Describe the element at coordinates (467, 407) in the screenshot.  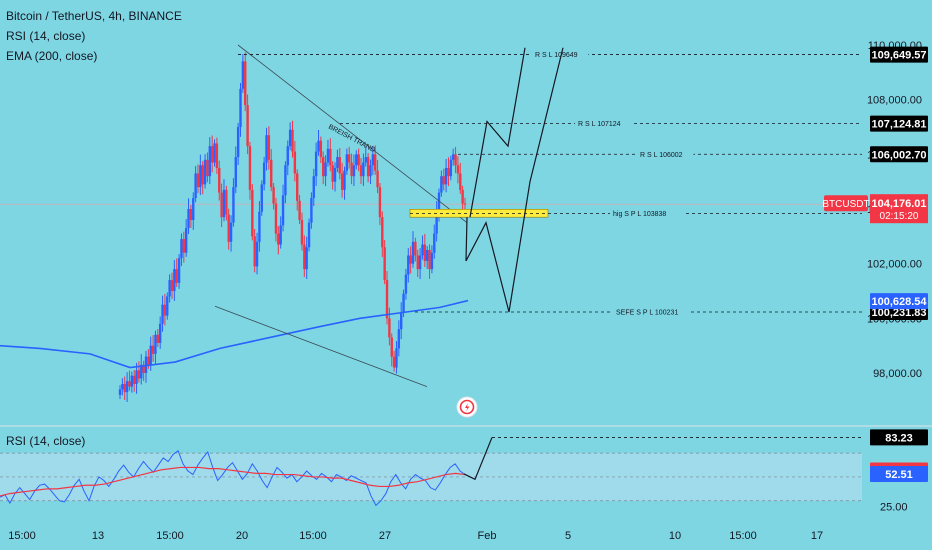
I see `flash-icon` at that location.